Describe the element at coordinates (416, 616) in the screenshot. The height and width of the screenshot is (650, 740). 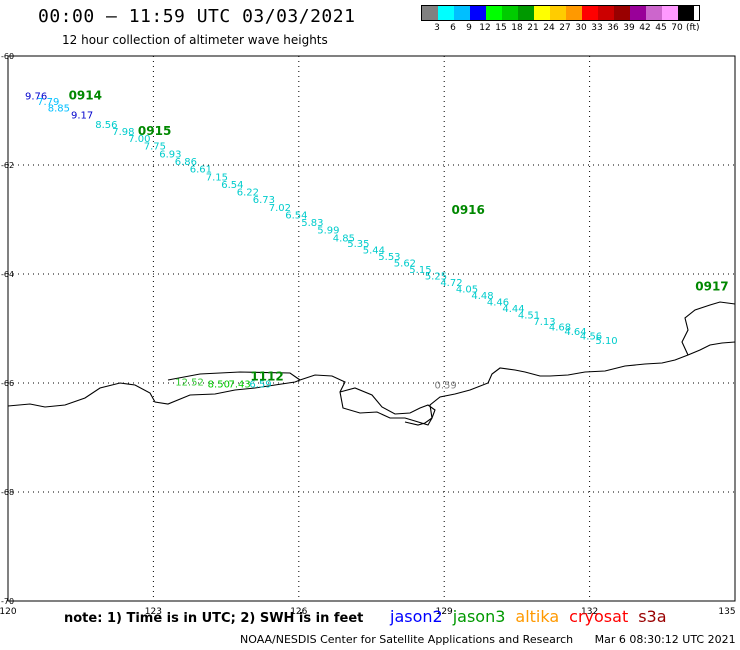
I see `satellite-name: jason2` at that location.